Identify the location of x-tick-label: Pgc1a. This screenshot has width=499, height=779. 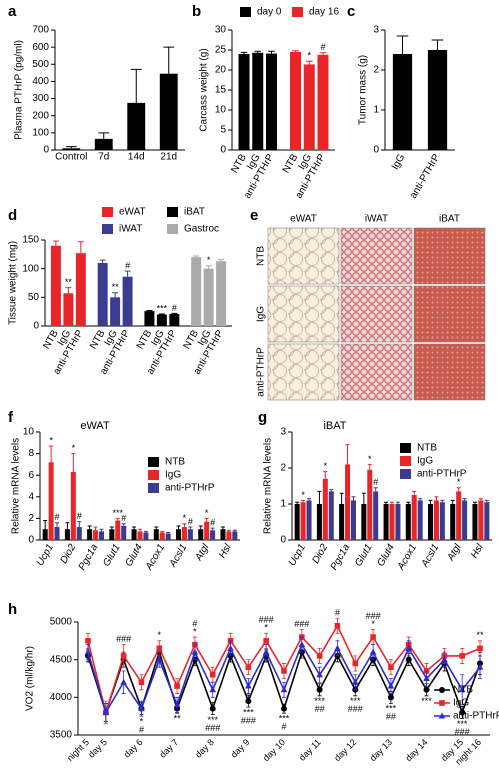
(341, 557).